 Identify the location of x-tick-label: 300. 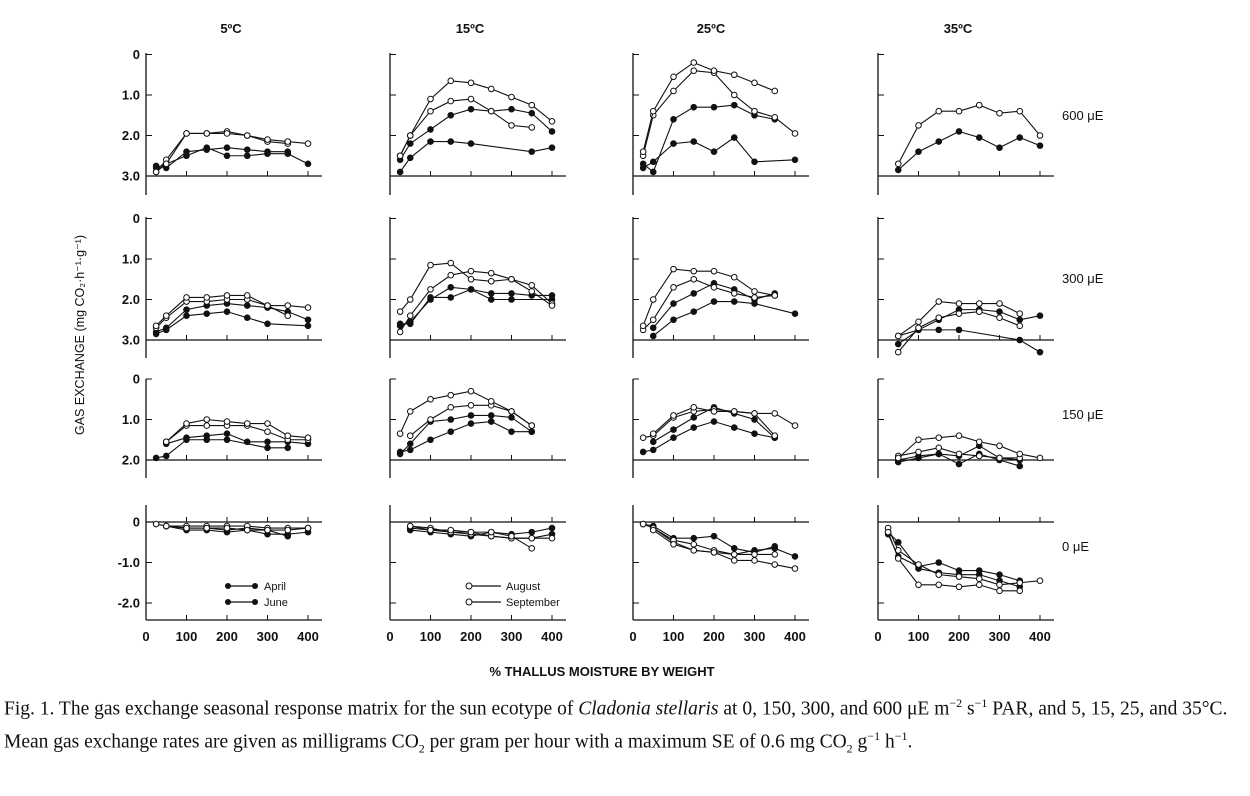
(512, 636).